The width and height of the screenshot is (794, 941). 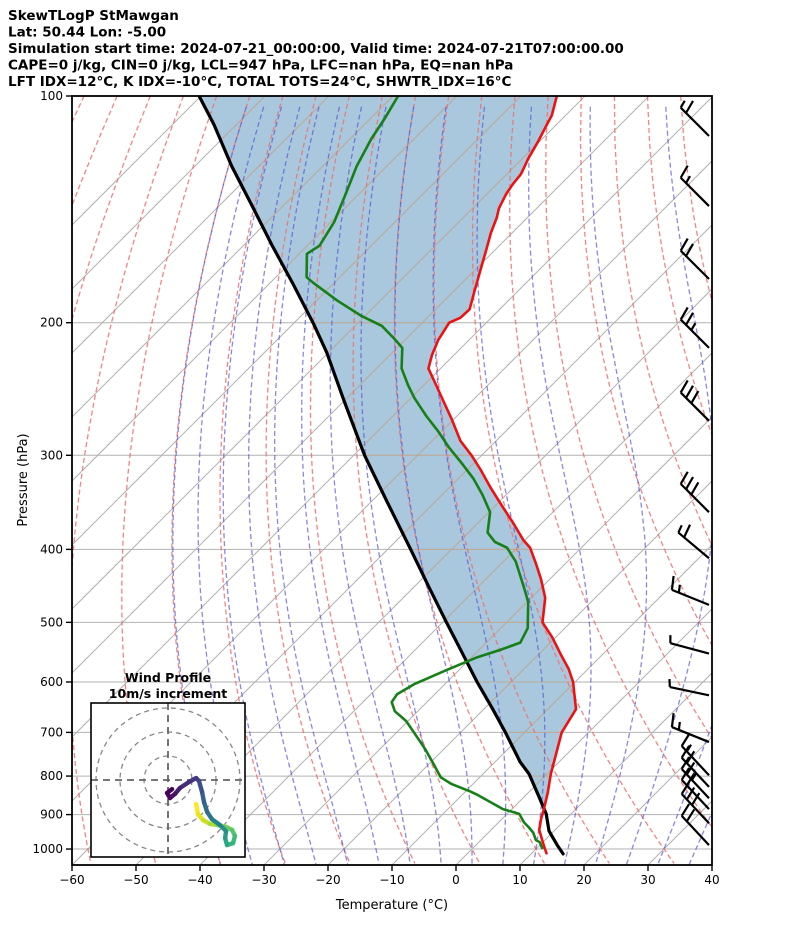 What do you see at coordinates (199, 880) in the screenshot?
I see `x-tick-label: −40` at bounding box center [199, 880].